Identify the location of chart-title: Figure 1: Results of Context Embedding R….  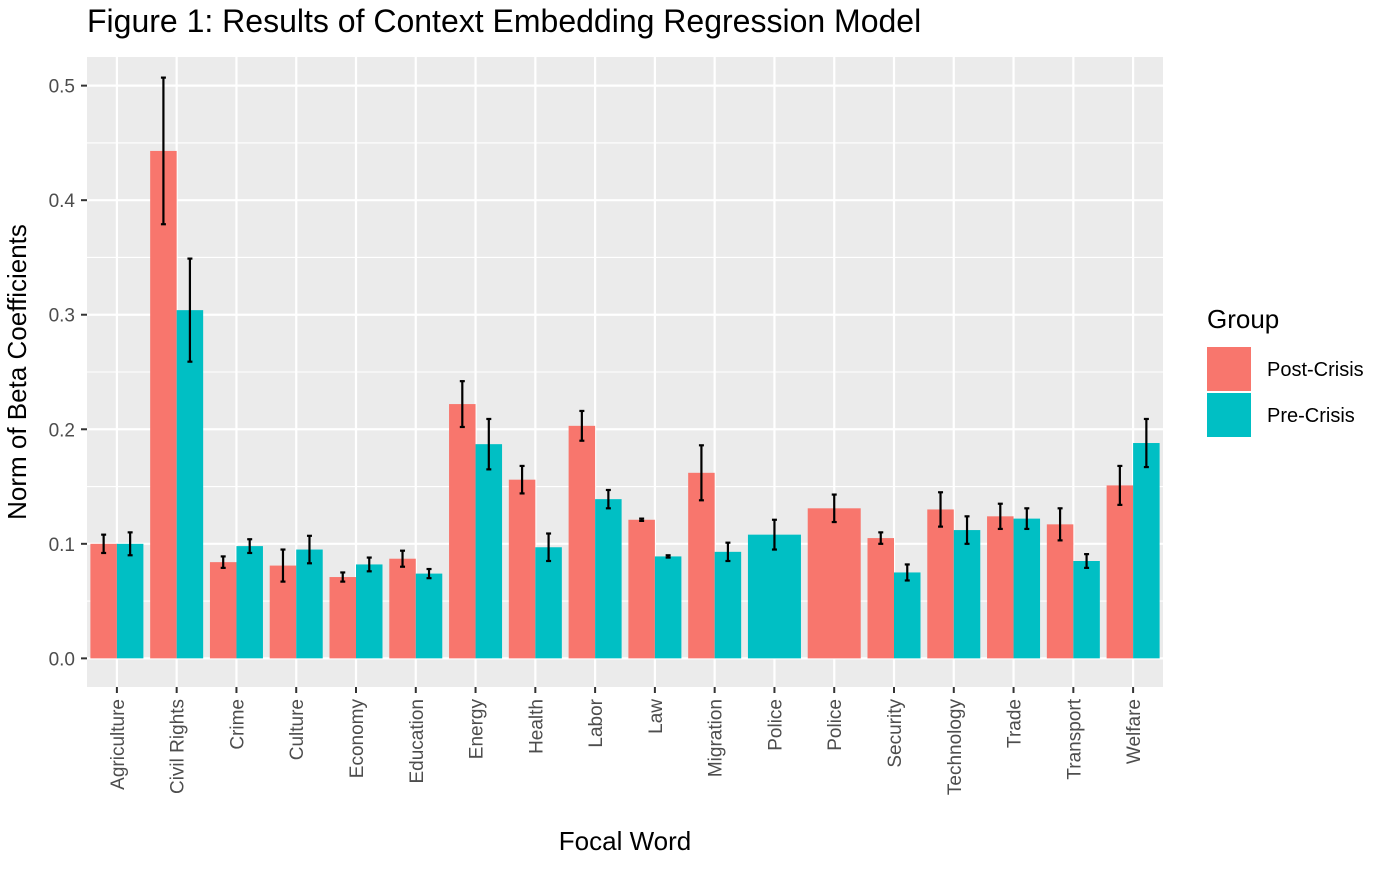
(504, 21).